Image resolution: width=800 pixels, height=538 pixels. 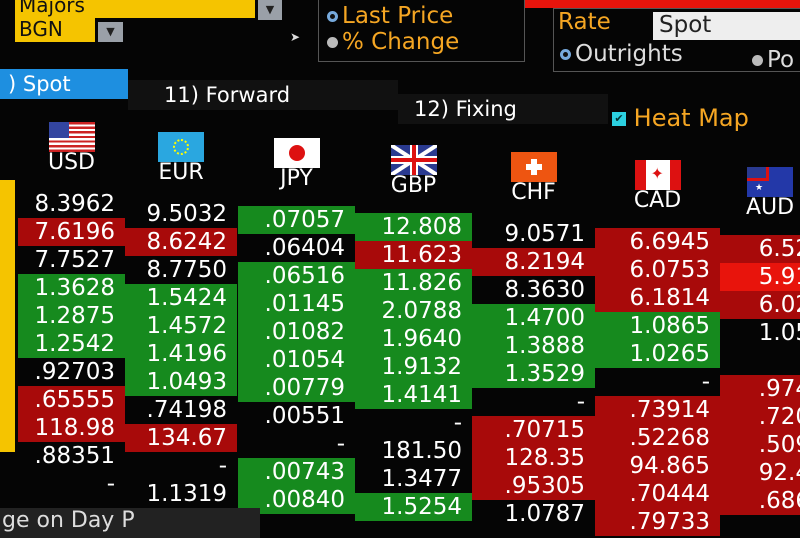 What do you see at coordinates (760, 501) in the screenshot?
I see `rate-cell: .686` at bounding box center [760, 501].